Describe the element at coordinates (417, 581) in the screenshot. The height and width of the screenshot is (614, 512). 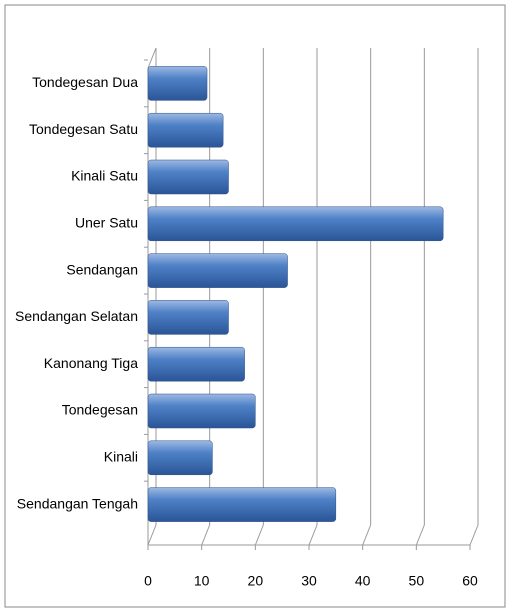
I see `x-tick-label: 50` at that location.